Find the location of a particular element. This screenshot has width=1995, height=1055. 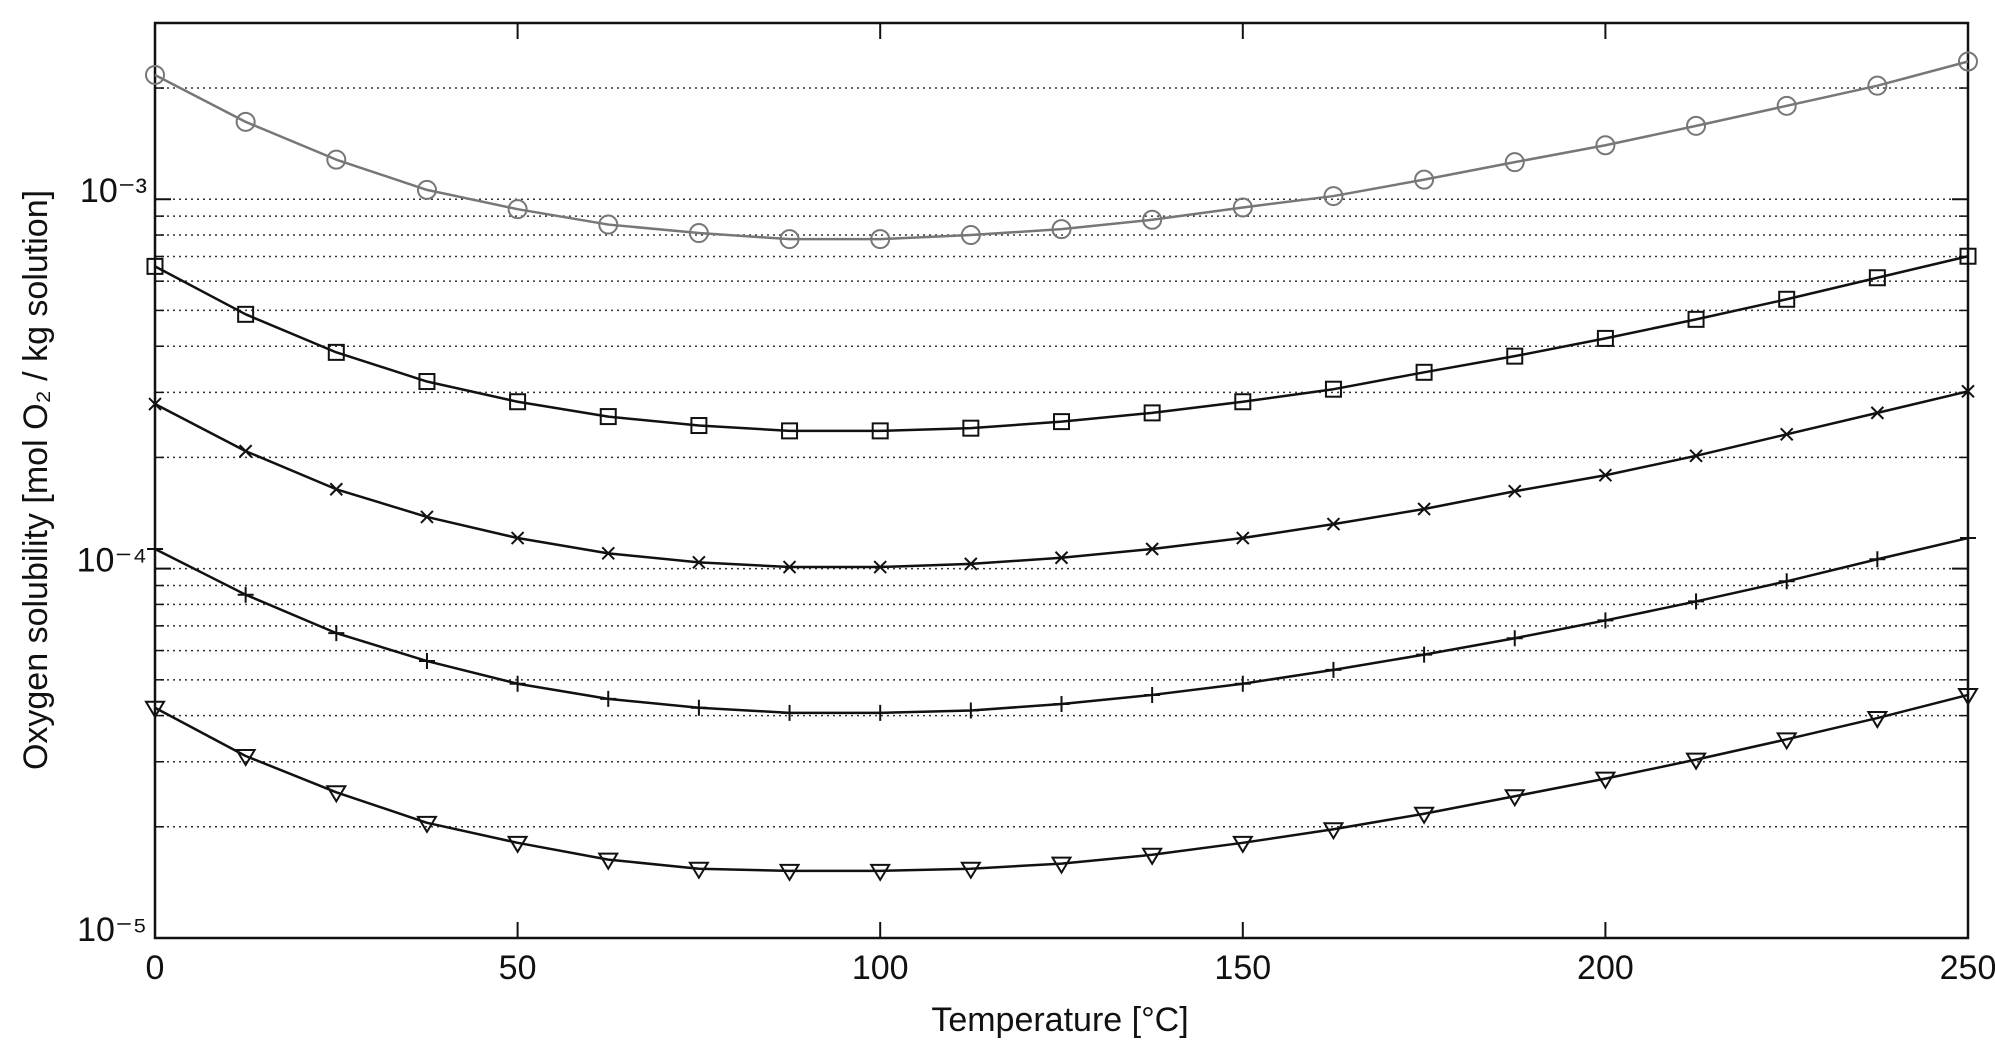

x-tick-label: 150 is located at coordinates (1242, 968).